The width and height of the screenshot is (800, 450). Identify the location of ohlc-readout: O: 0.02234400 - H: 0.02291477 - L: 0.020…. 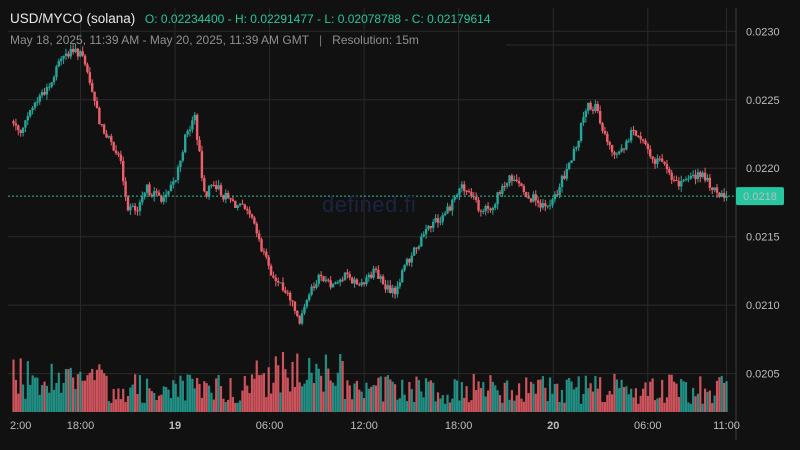
(317, 19).